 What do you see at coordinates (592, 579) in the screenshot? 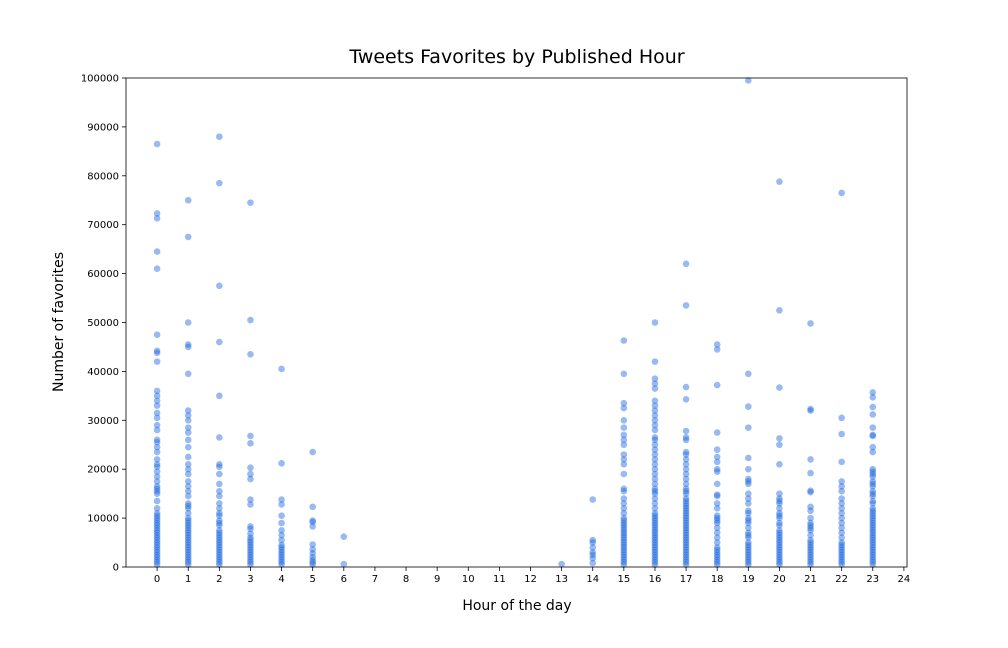
I see `x-tick-label: 14` at bounding box center [592, 579].